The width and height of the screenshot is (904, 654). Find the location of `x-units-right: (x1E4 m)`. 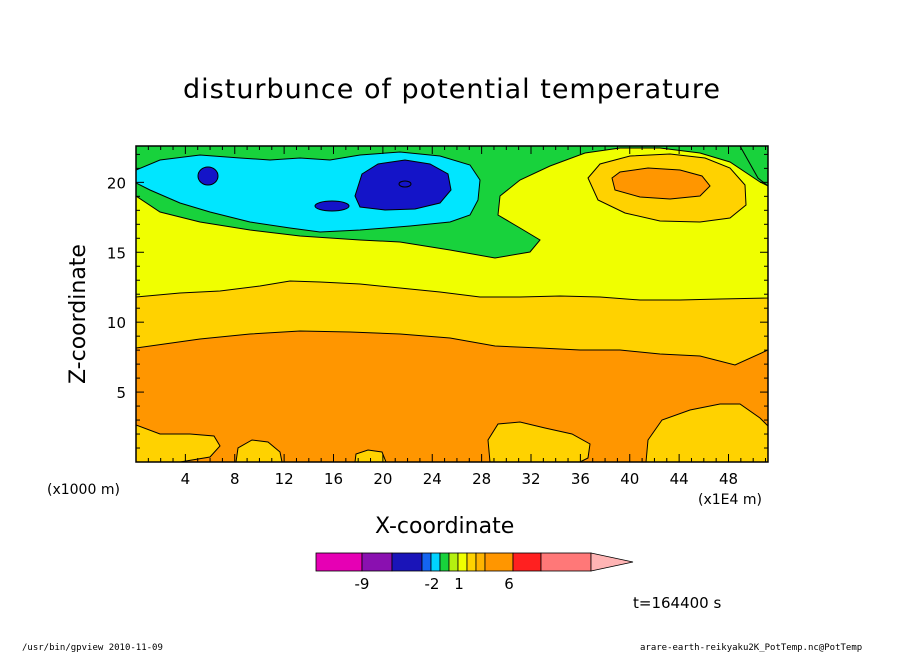

x-units-right: (x1E4 m) is located at coordinates (730, 500).